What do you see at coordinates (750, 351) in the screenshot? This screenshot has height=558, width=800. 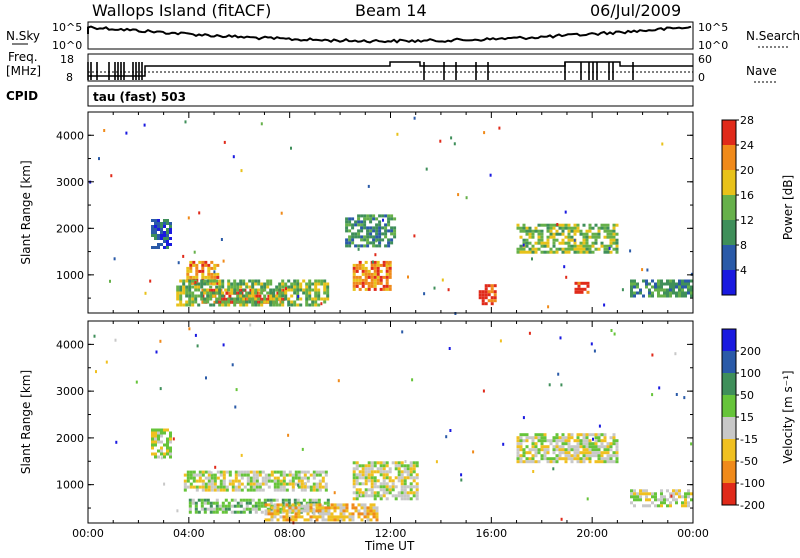 I see `colorbar-tick-label: 200` at bounding box center [750, 351].